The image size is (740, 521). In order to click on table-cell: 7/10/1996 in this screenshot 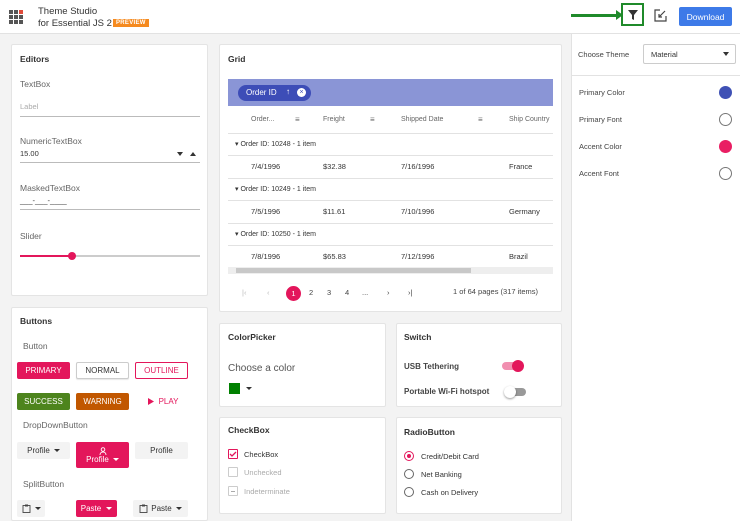, I will do `click(418, 211)`.